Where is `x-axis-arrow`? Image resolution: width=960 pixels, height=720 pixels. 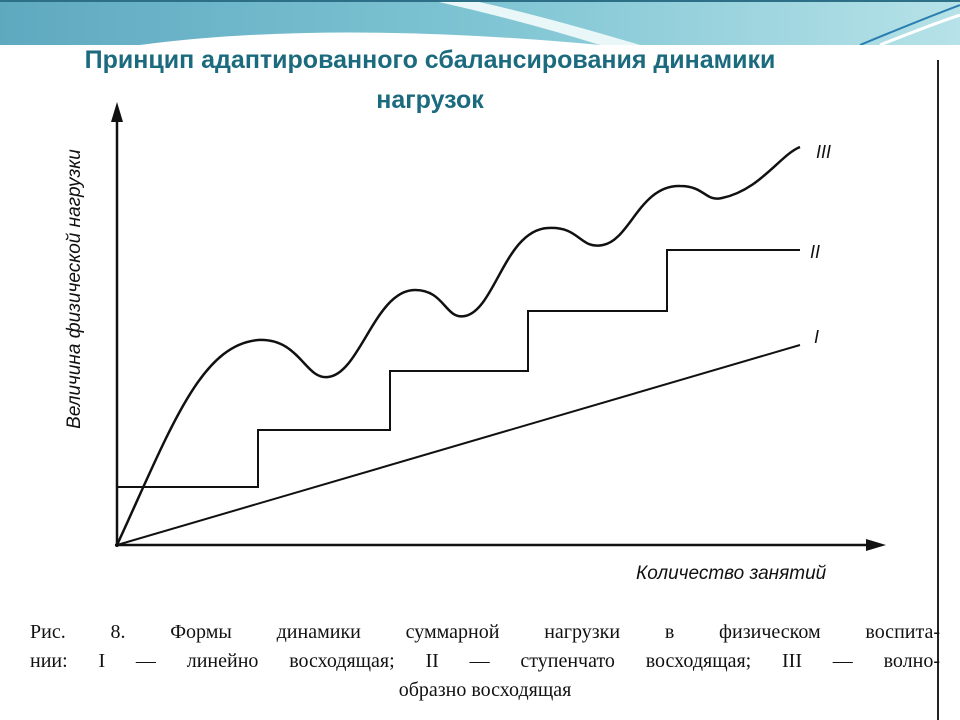 x-axis-arrow is located at coordinates (876, 545).